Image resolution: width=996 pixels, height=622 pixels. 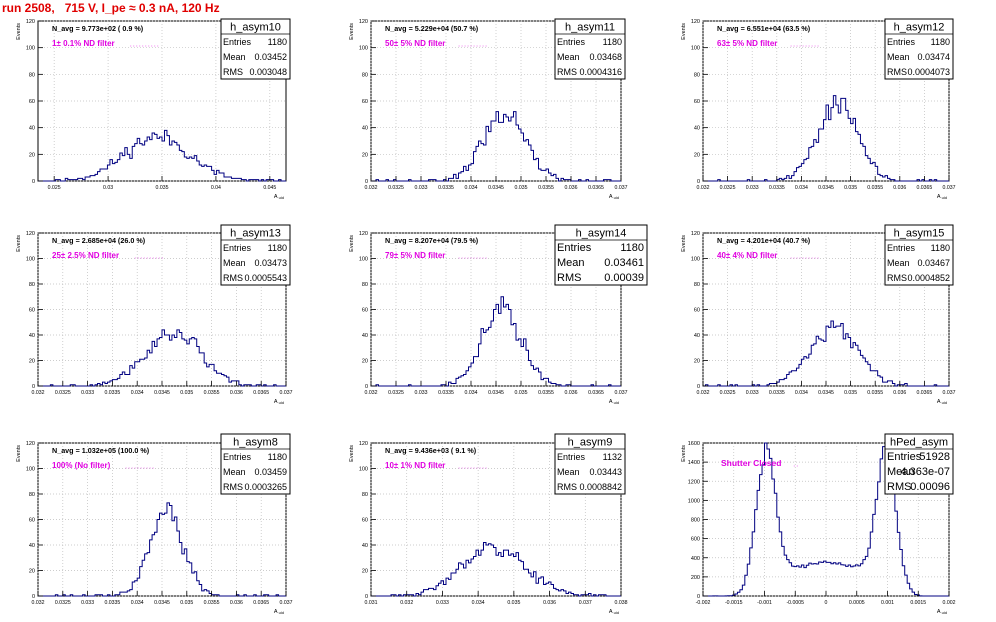 What do you see at coordinates (930, 487) in the screenshot?
I see `stats-value-rms: 0.00096` at bounding box center [930, 487].